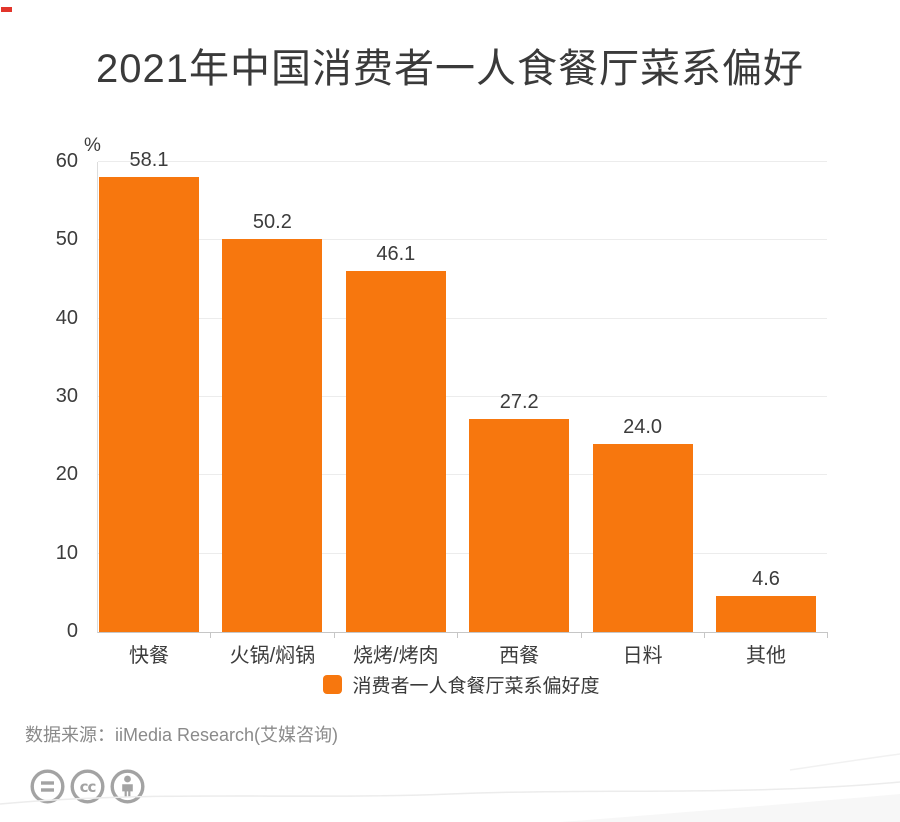 This screenshot has height=822, width=900. What do you see at coordinates (92, 145) in the screenshot?
I see `y-axis-unit-label: %` at bounding box center [92, 145].